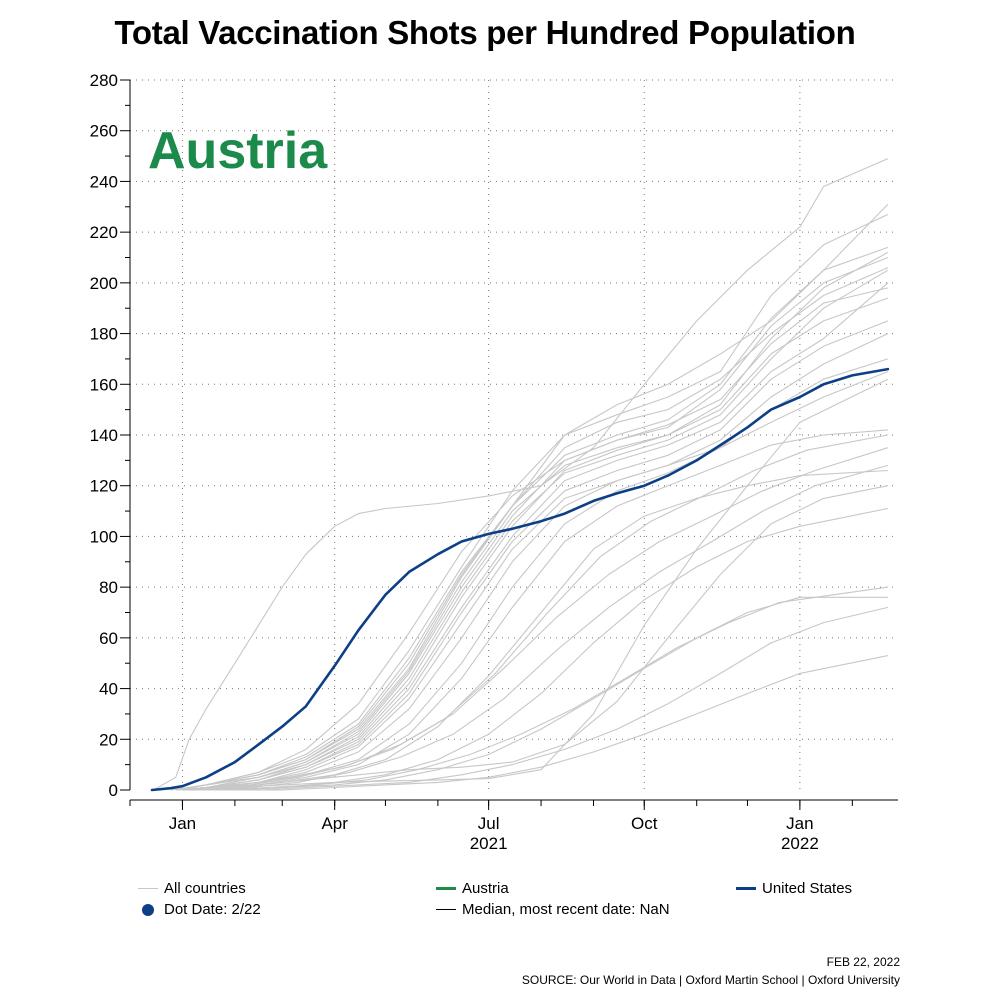 The height and width of the screenshot is (1000, 1000). What do you see at coordinates (800, 843) in the screenshot?
I see `x-year-label: 2022` at bounding box center [800, 843].